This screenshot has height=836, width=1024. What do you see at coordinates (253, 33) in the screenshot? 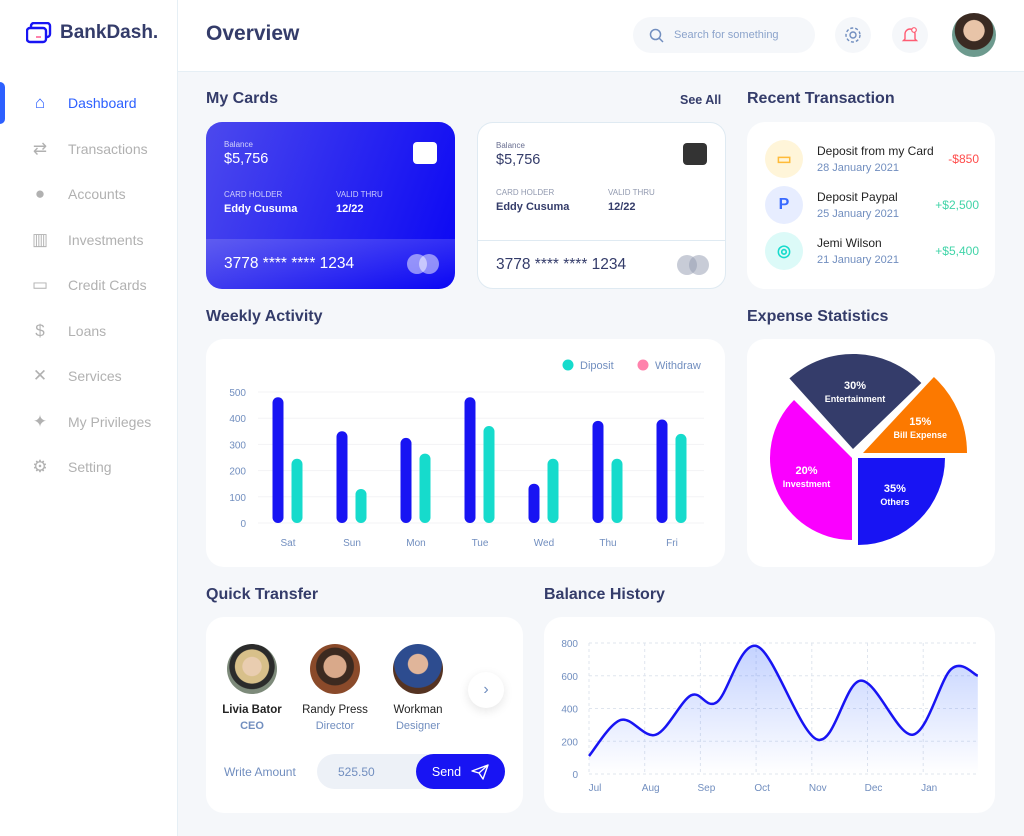
I see `page-title: Overview` at bounding box center [253, 33].